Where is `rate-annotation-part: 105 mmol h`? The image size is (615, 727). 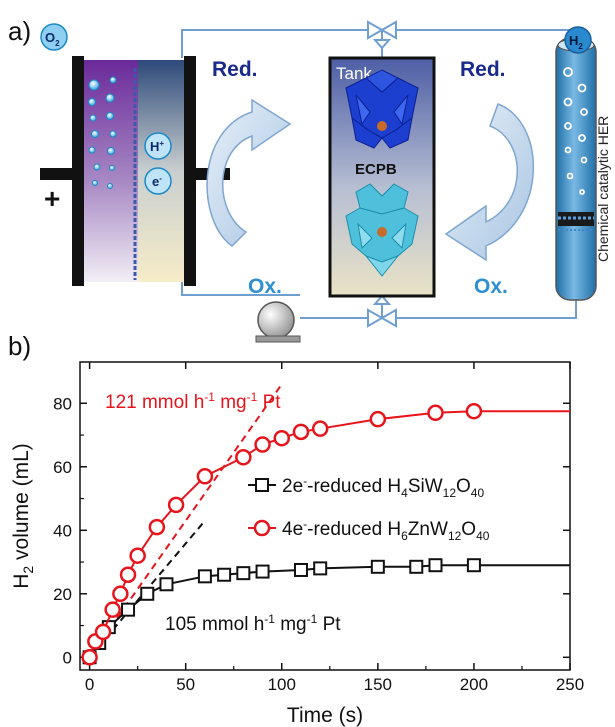 rate-annotation-part: 105 mmol h is located at coordinates (214, 624).